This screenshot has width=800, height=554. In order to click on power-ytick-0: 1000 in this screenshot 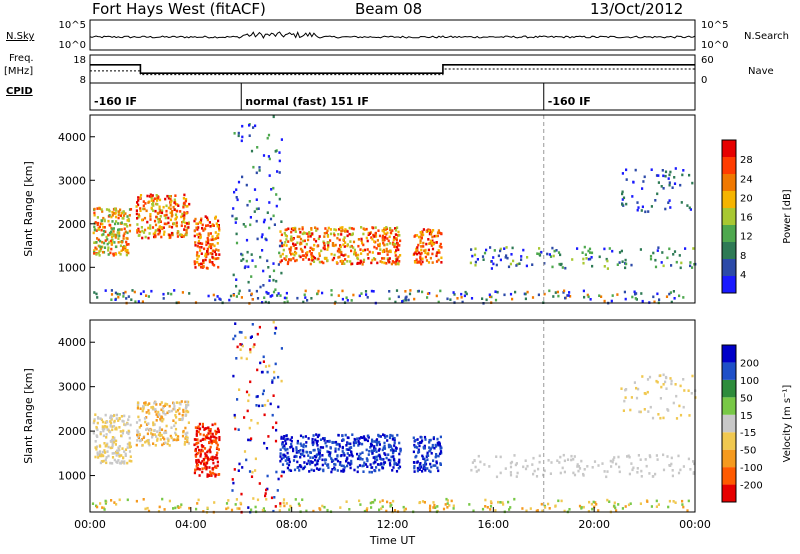, I will do `click(72, 267)`.